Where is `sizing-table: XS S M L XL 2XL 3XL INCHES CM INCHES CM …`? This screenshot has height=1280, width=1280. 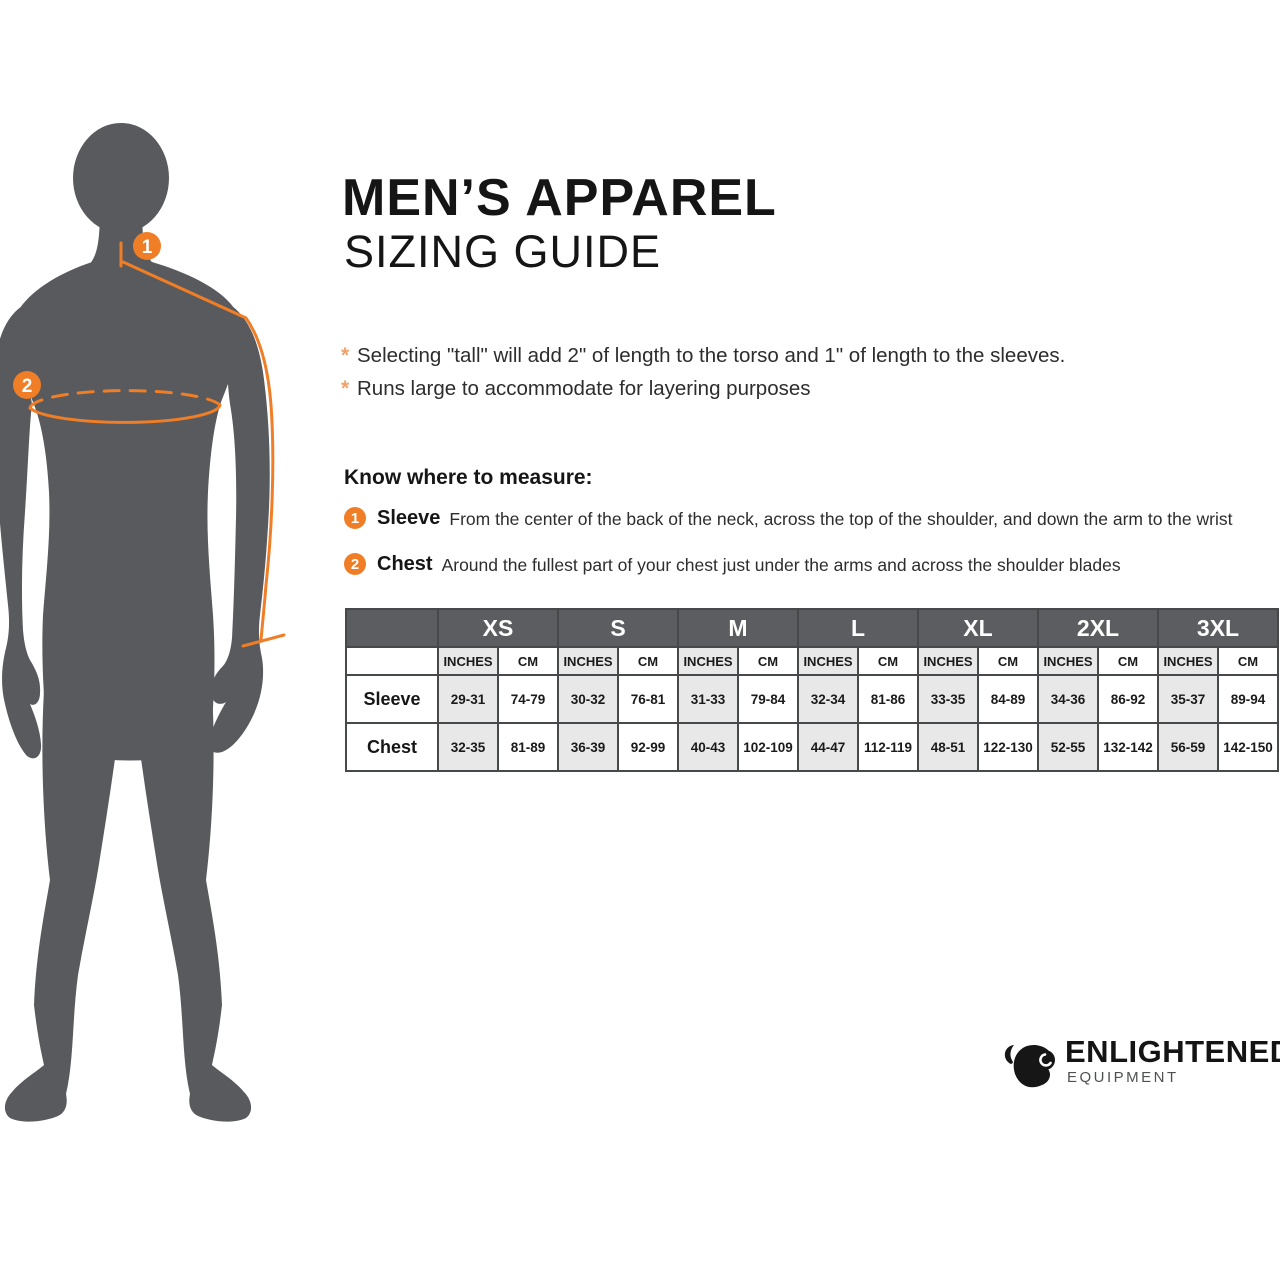 sizing-table: XS S M L XL 2XL 3XL INCHES CM INCHES CM … is located at coordinates (812, 690).